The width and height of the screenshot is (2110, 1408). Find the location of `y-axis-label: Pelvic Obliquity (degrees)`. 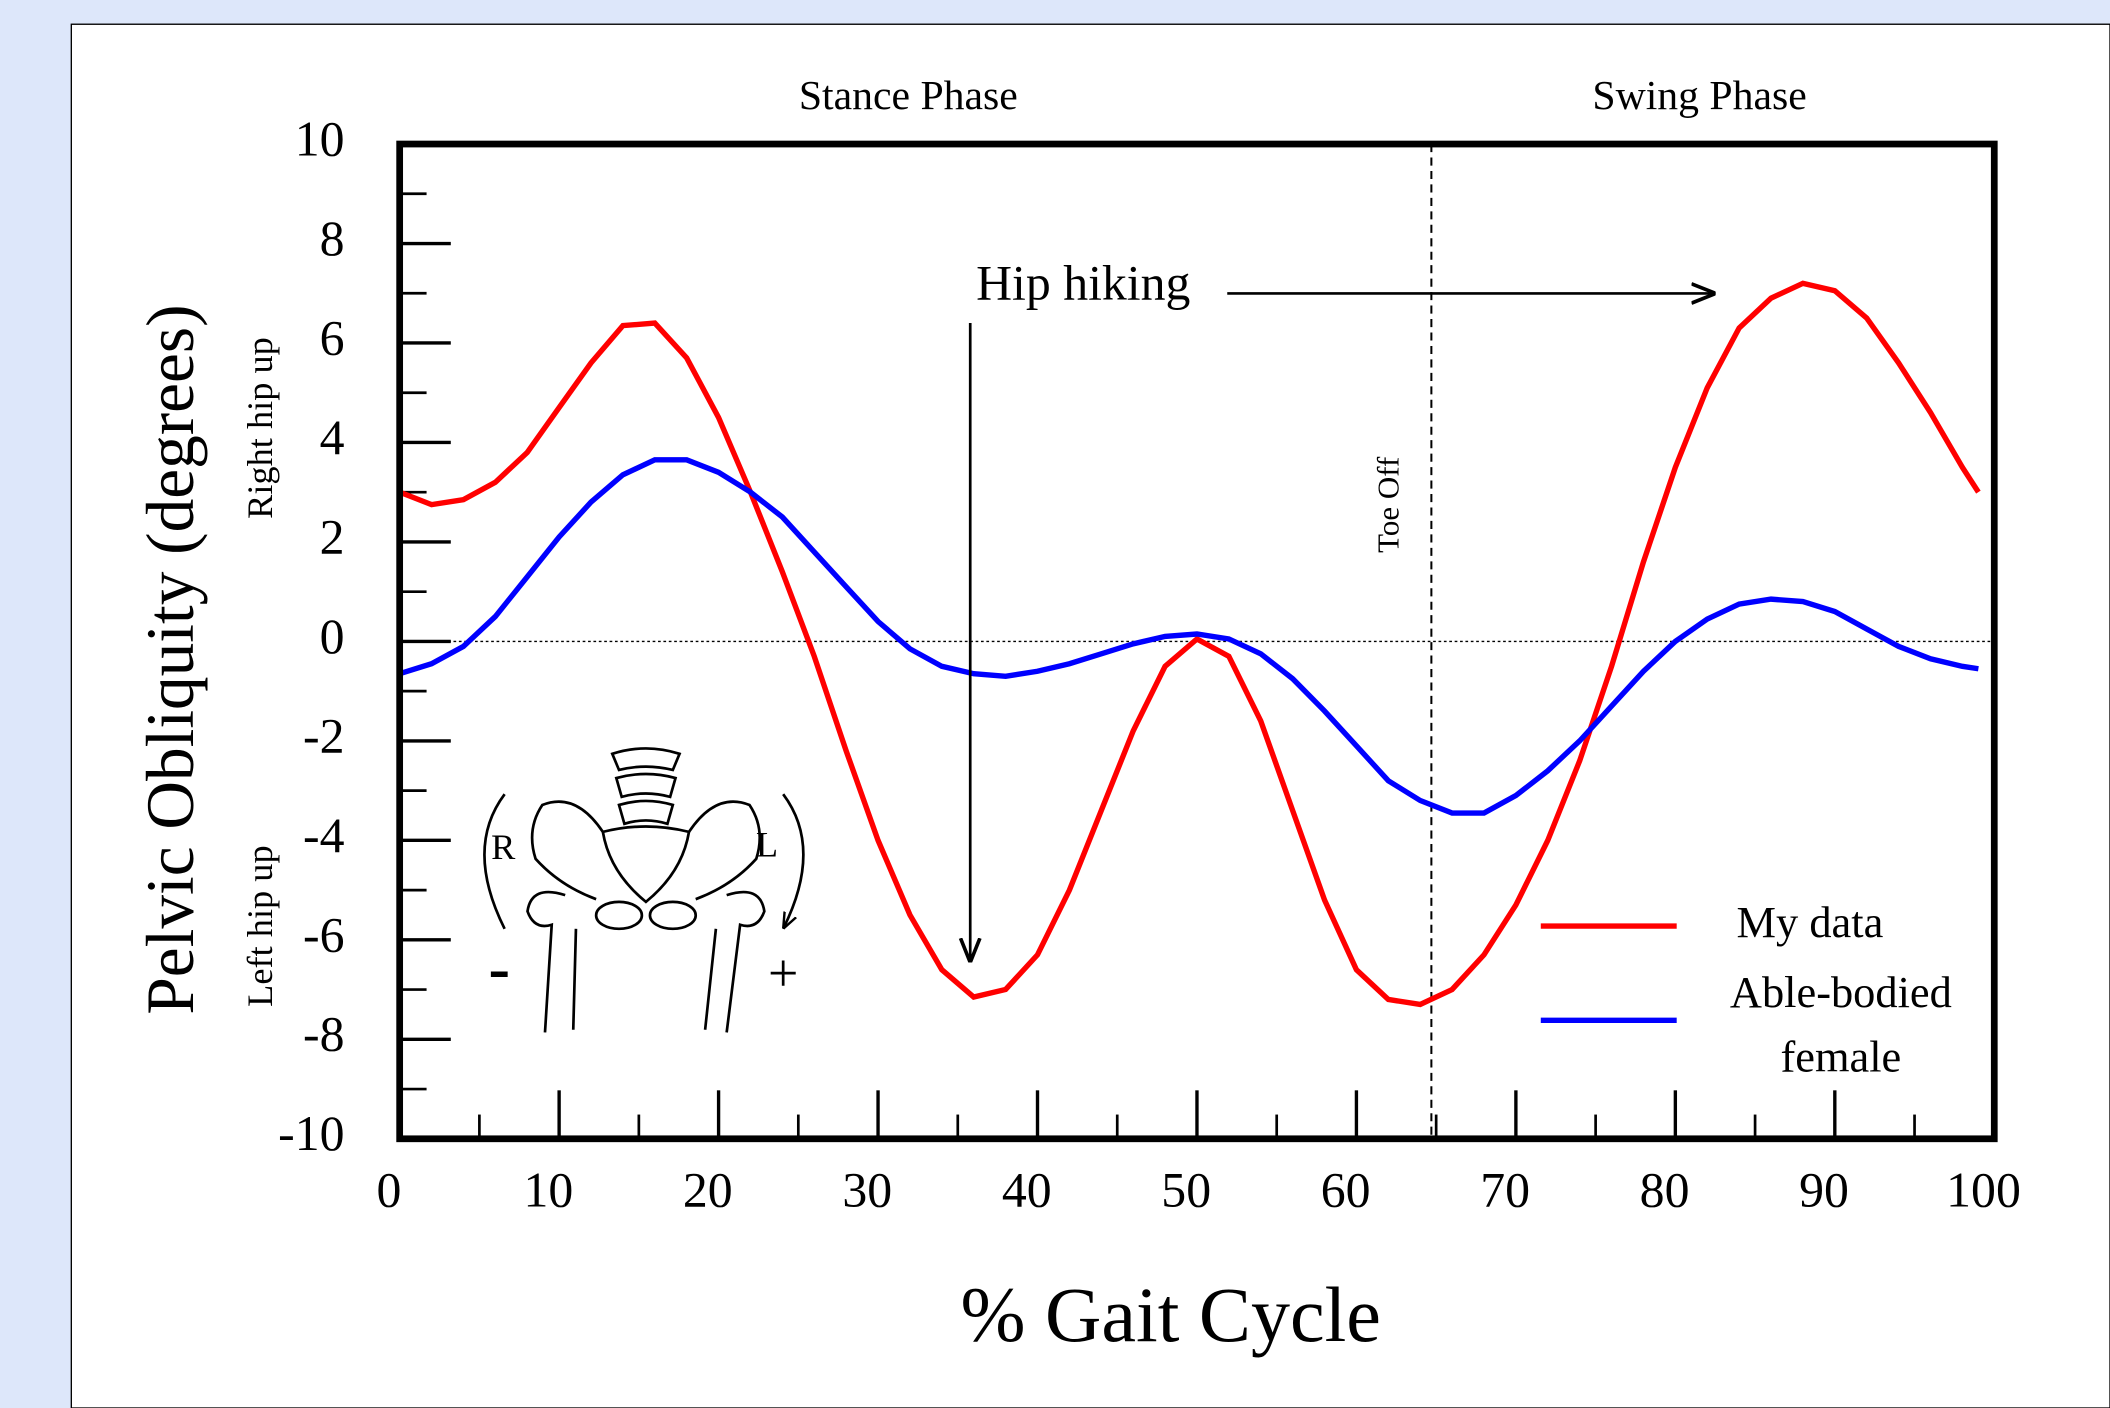

y-axis-label: Pelvic Obliquity (degrees) is located at coordinates (170, 660).